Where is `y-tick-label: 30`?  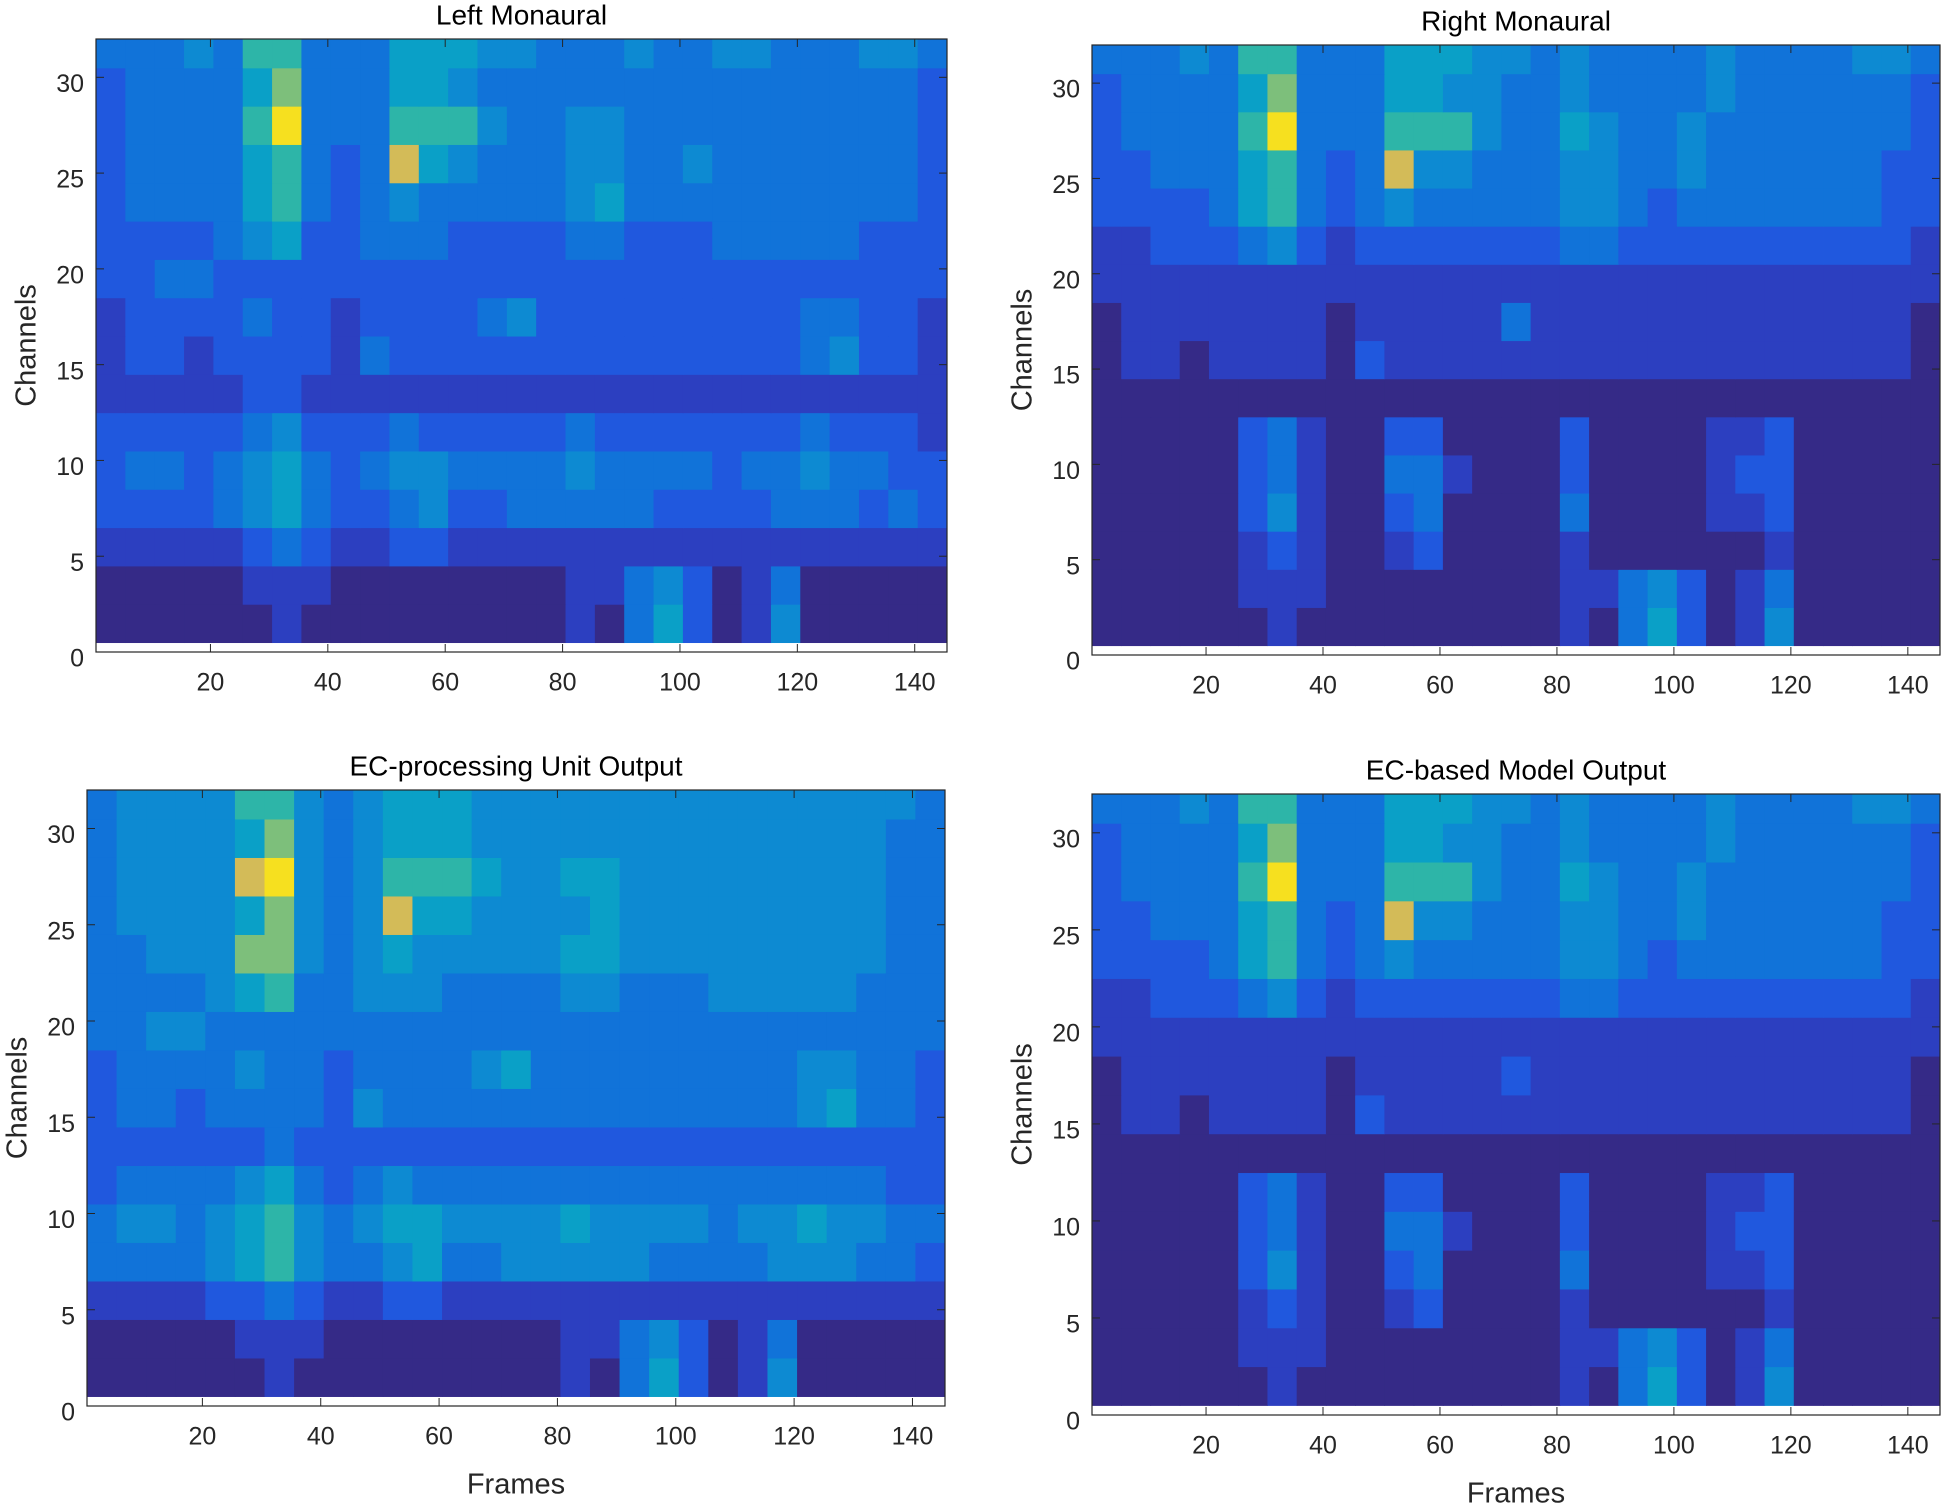
y-tick-label: 30 is located at coordinates (1066, 90).